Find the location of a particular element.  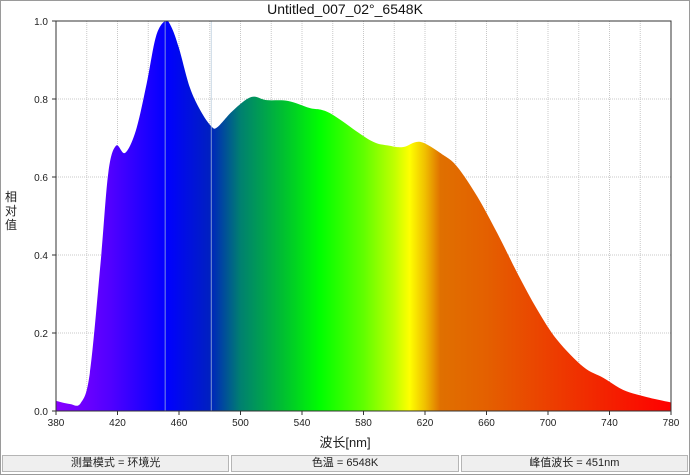

x-axis-label: 波长[nm] is located at coordinates (345, 442).